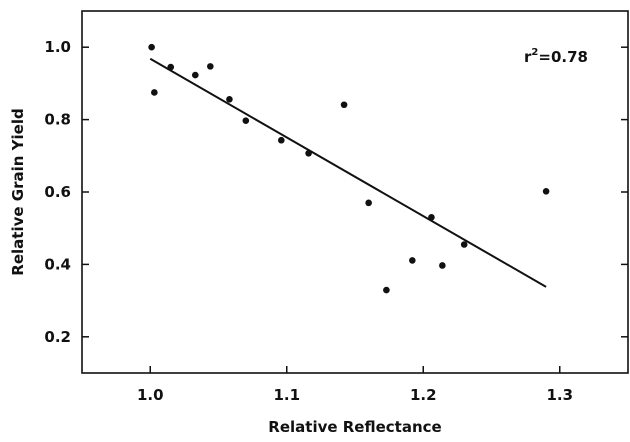 This screenshot has width=630, height=442. Describe the element at coordinates (150, 395) in the screenshot. I see `x-tick-label: 1.0` at that location.